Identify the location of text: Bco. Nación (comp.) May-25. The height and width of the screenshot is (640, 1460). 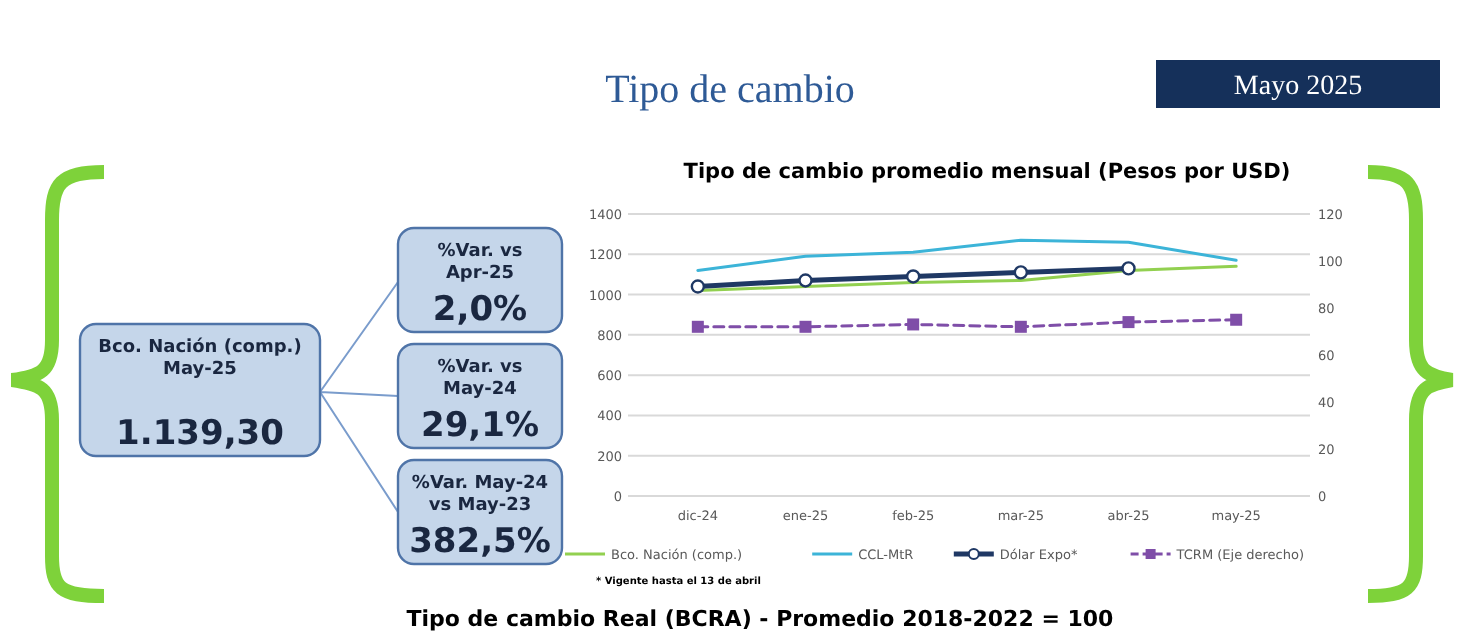
(200, 358).